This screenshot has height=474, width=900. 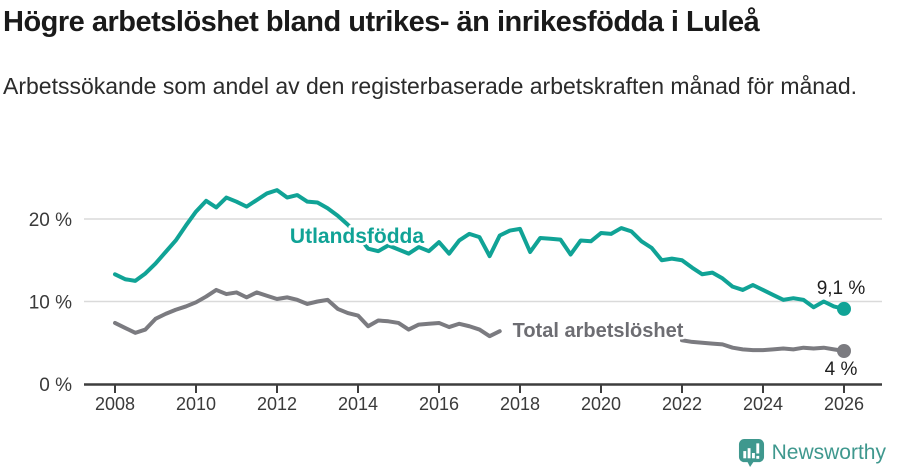 I want to click on x-axis-label: 2020, so click(x=601, y=404).